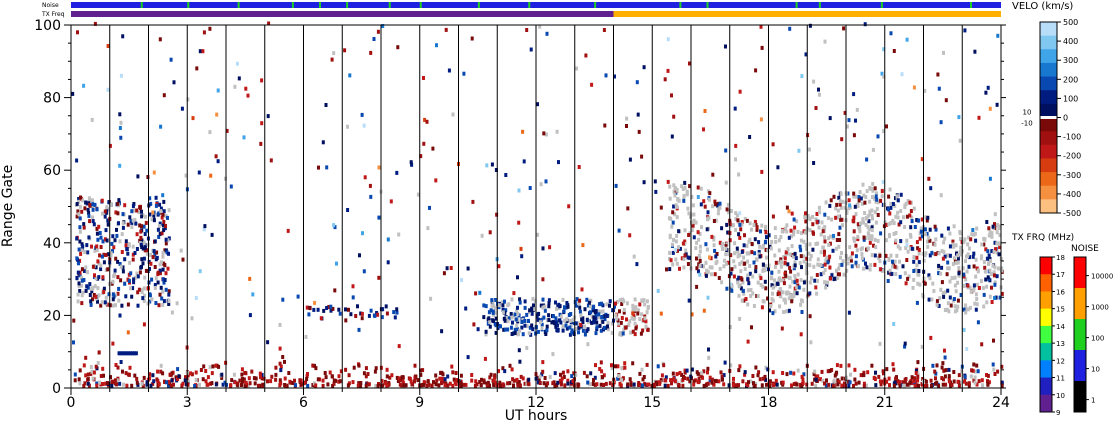  Describe the element at coordinates (187, 403) in the screenshot. I see `x-tick-label-1: 3` at that location.